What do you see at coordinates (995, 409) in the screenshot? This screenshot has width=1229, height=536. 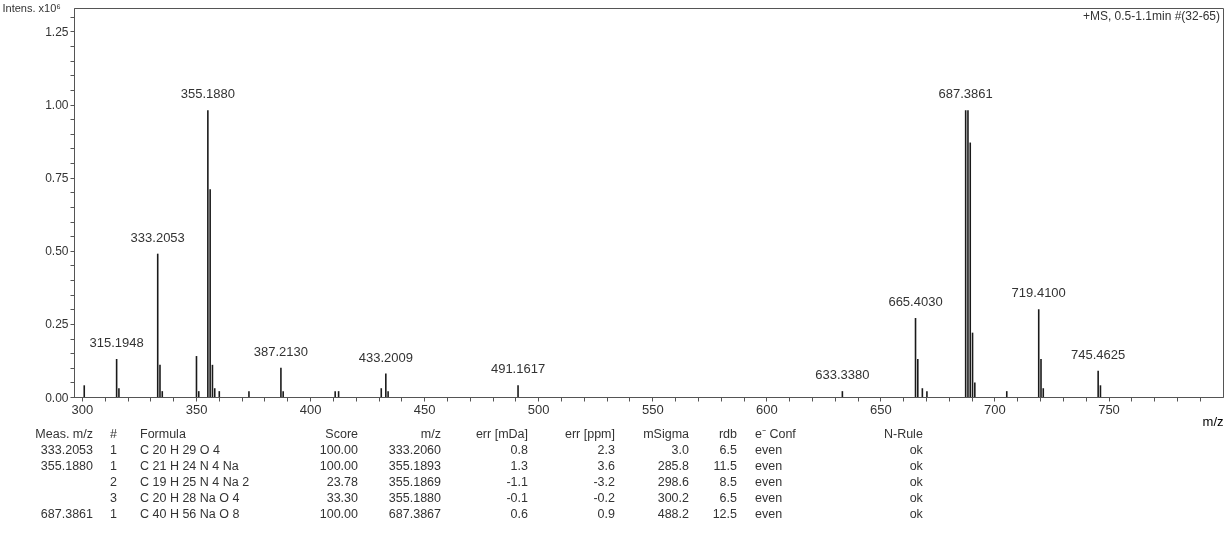 I see `x-tick-label: 700` at bounding box center [995, 409].